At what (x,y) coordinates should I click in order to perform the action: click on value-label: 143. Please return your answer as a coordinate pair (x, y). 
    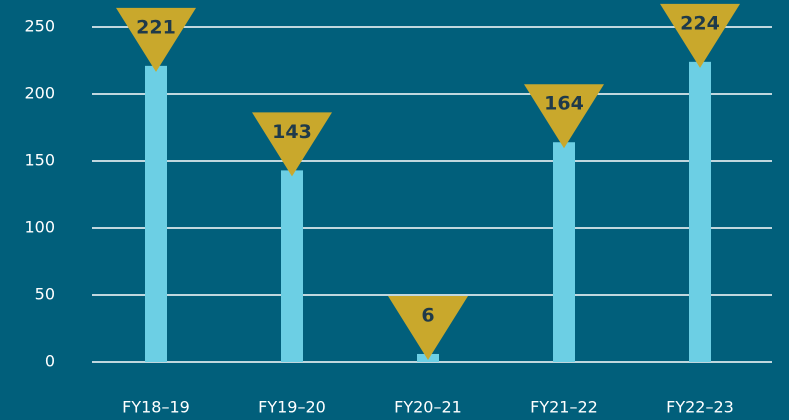
    Looking at the image, I should click on (292, 132).